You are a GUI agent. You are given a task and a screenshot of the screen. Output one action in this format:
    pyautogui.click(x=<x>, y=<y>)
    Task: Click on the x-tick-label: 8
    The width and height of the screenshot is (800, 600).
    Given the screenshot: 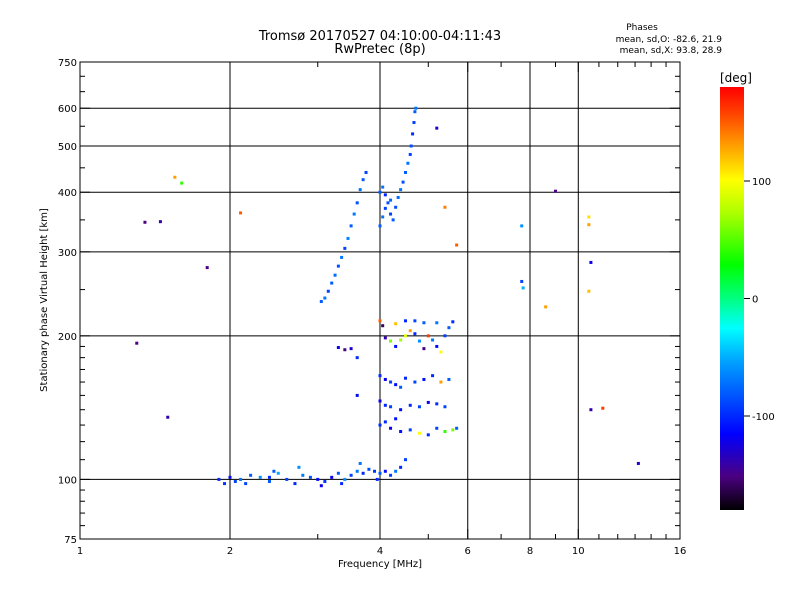 What is the action you would take?
    pyautogui.click(x=530, y=551)
    